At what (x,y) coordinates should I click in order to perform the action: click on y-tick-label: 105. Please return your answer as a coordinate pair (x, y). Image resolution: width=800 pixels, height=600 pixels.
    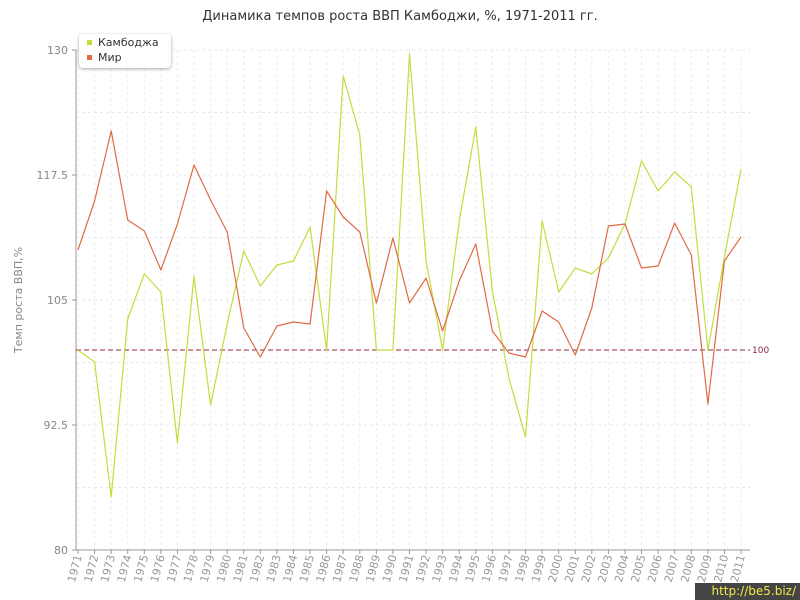
    Looking at the image, I should click on (57, 300).